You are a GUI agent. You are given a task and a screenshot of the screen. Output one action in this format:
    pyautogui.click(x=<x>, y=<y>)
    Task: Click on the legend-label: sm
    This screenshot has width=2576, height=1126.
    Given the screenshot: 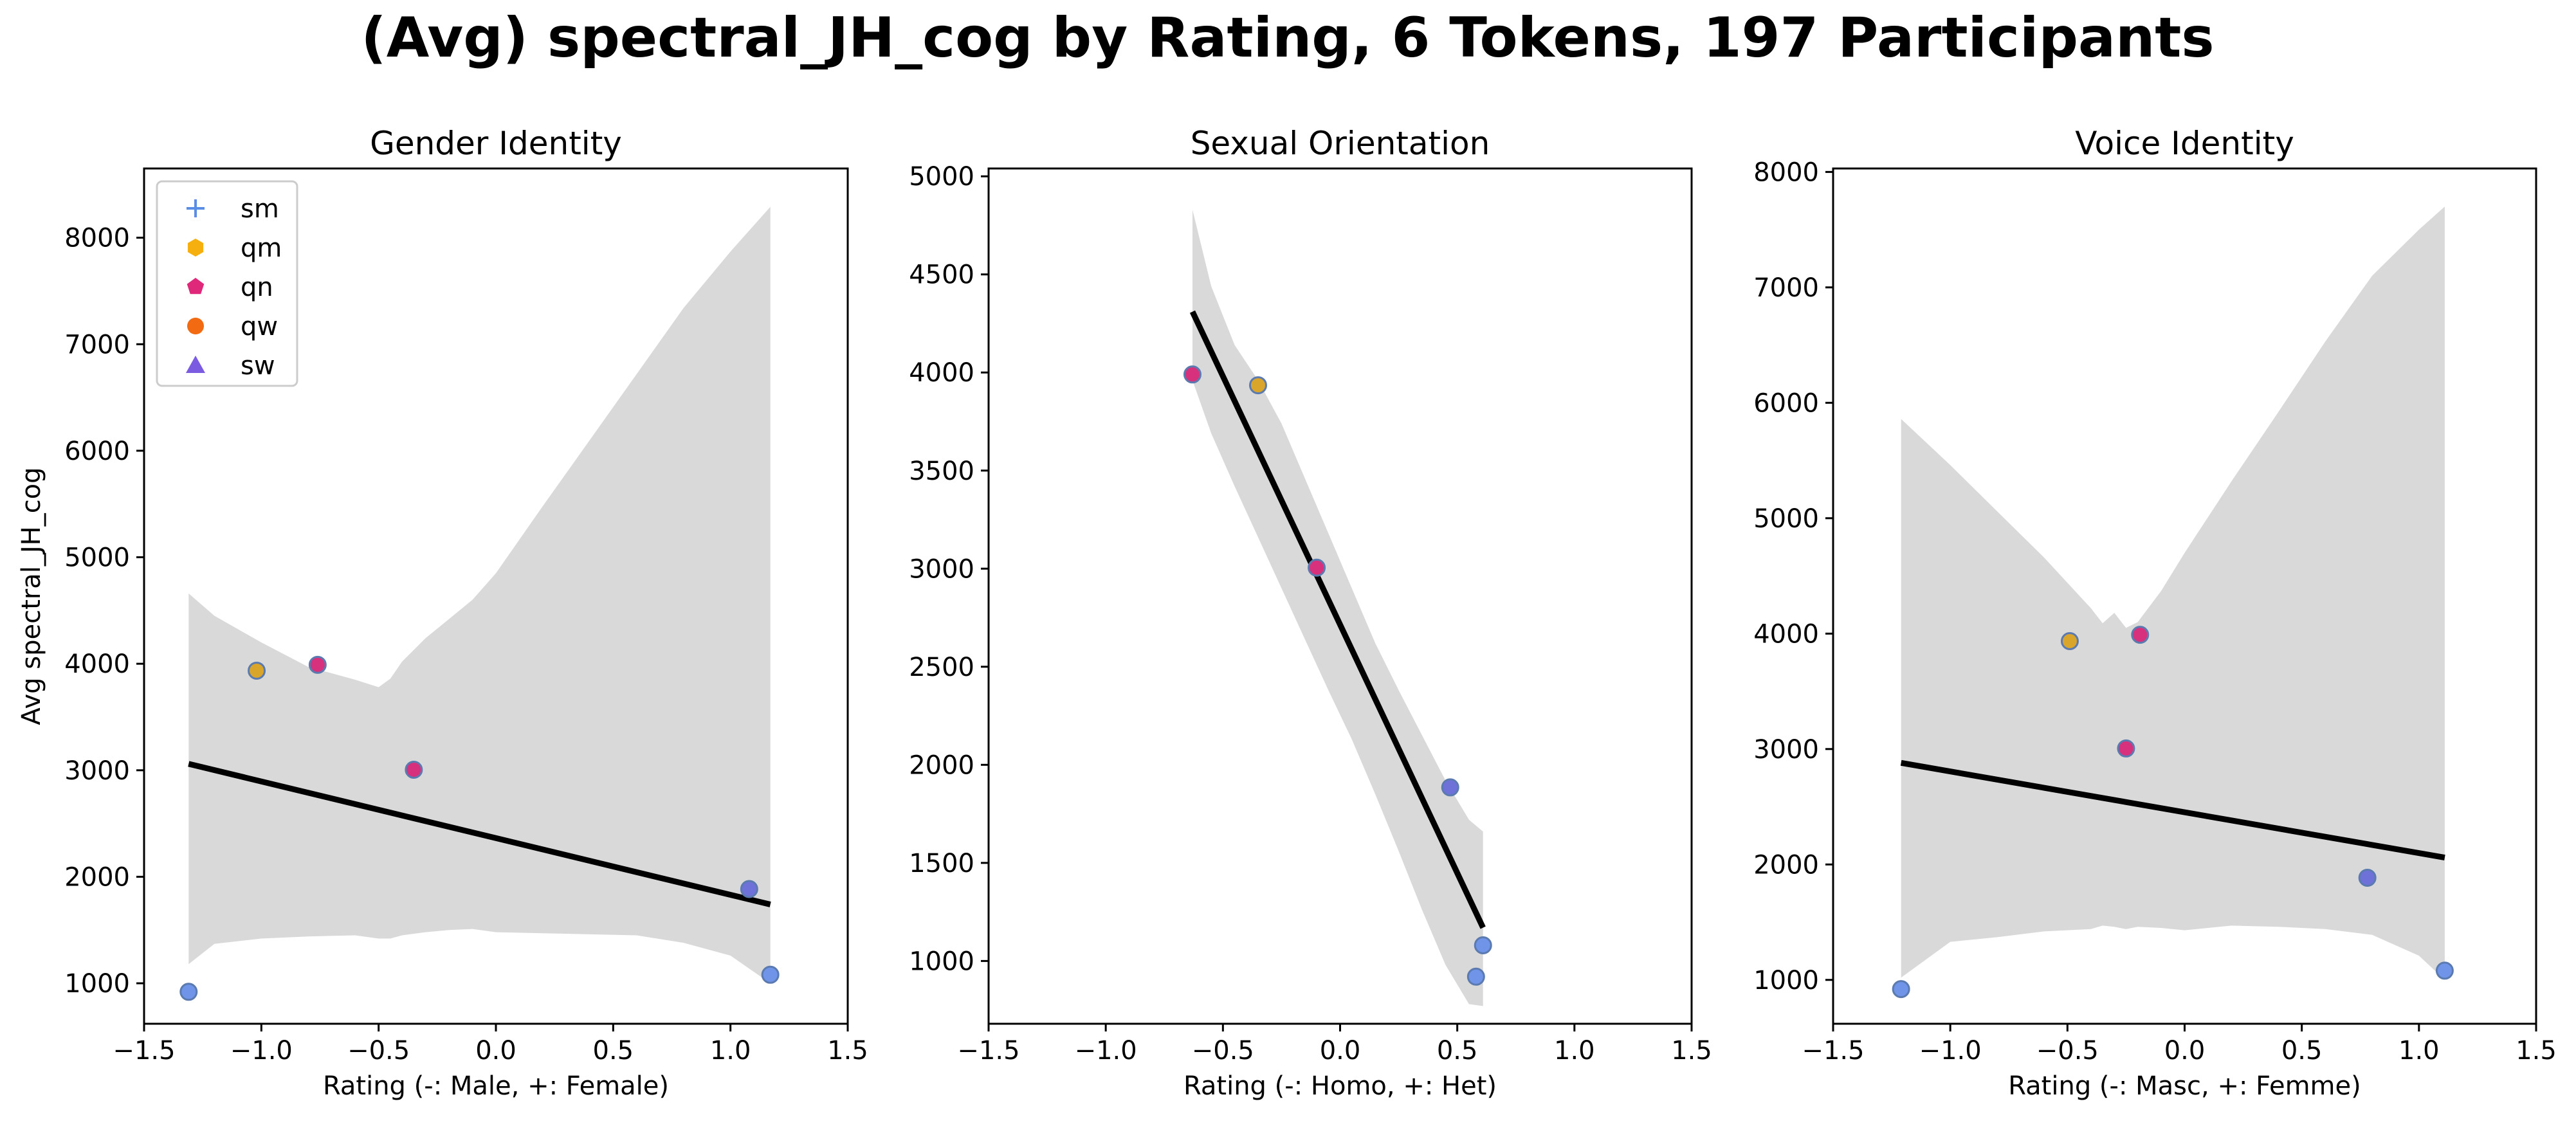 What is the action you would take?
    pyautogui.click(x=260, y=209)
    